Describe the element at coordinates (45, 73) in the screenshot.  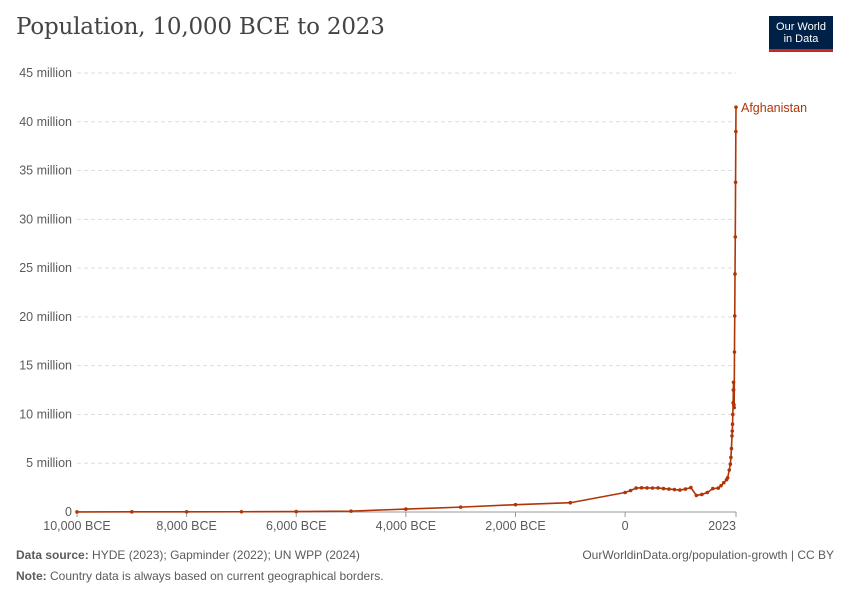
I see `y-tick-label: 45 million` at that location.